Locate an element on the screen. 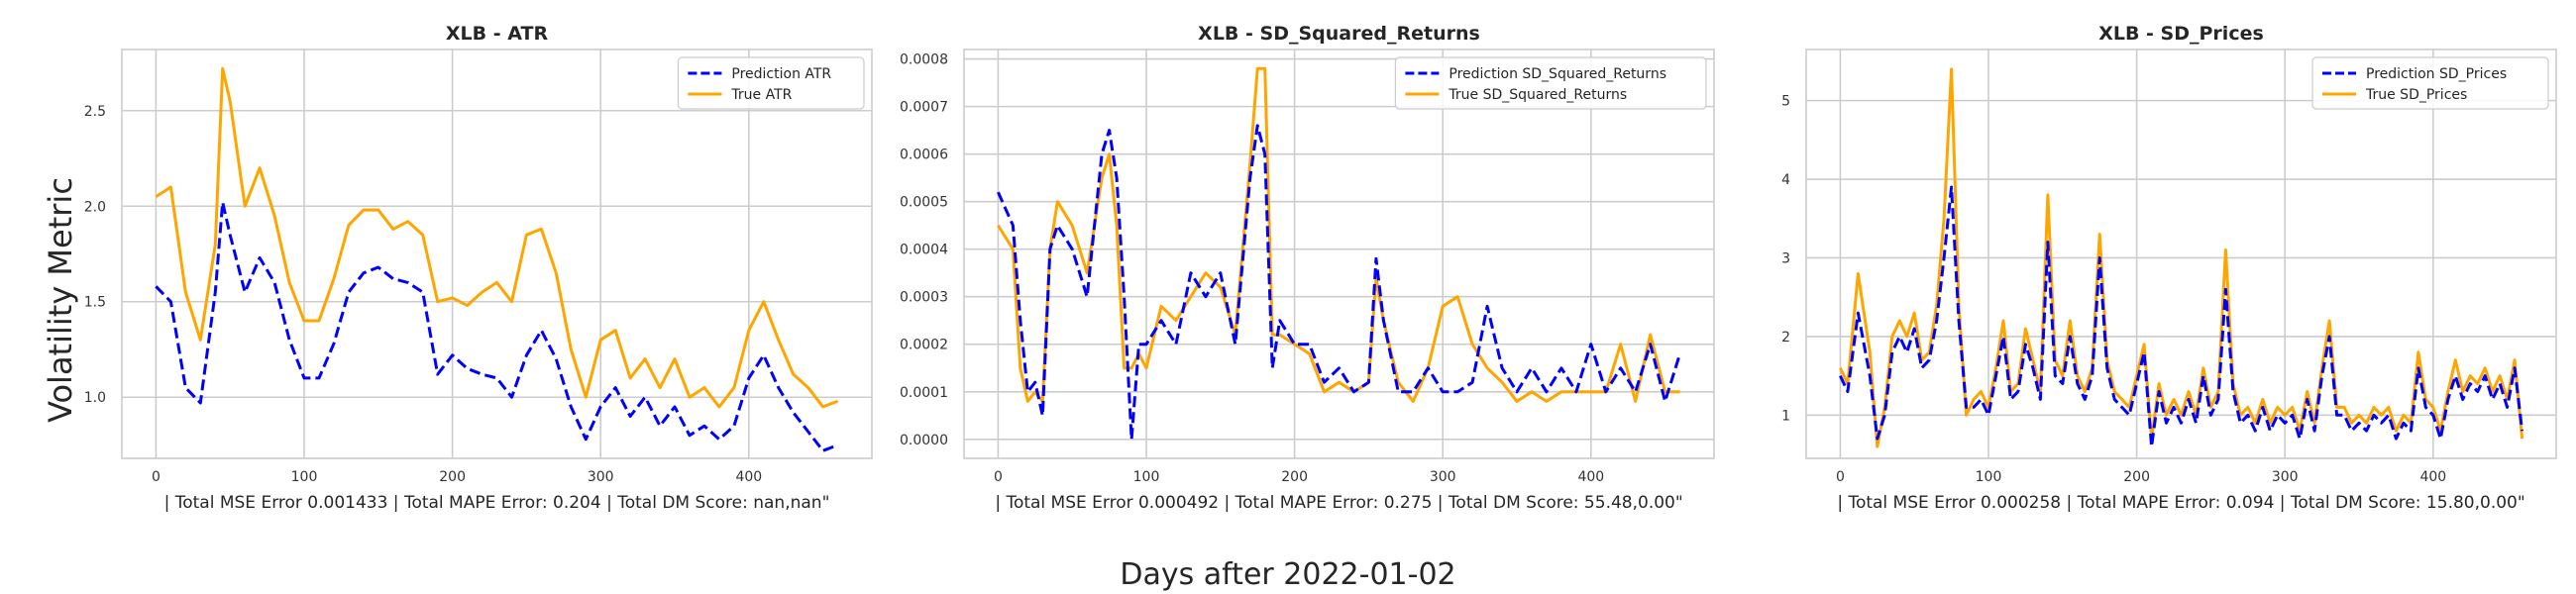 The height and width of the screenshot is (594, 2576). c1-x-tick-label: 200 is located at coordinates (1294, 477).